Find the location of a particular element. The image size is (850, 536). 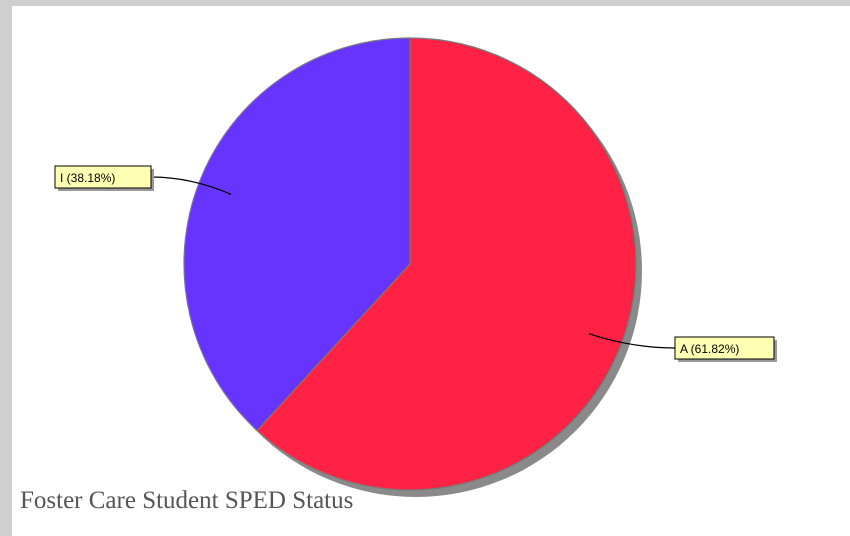

slice-label-i: I (38.18%) is located at coordinates (87, 178).